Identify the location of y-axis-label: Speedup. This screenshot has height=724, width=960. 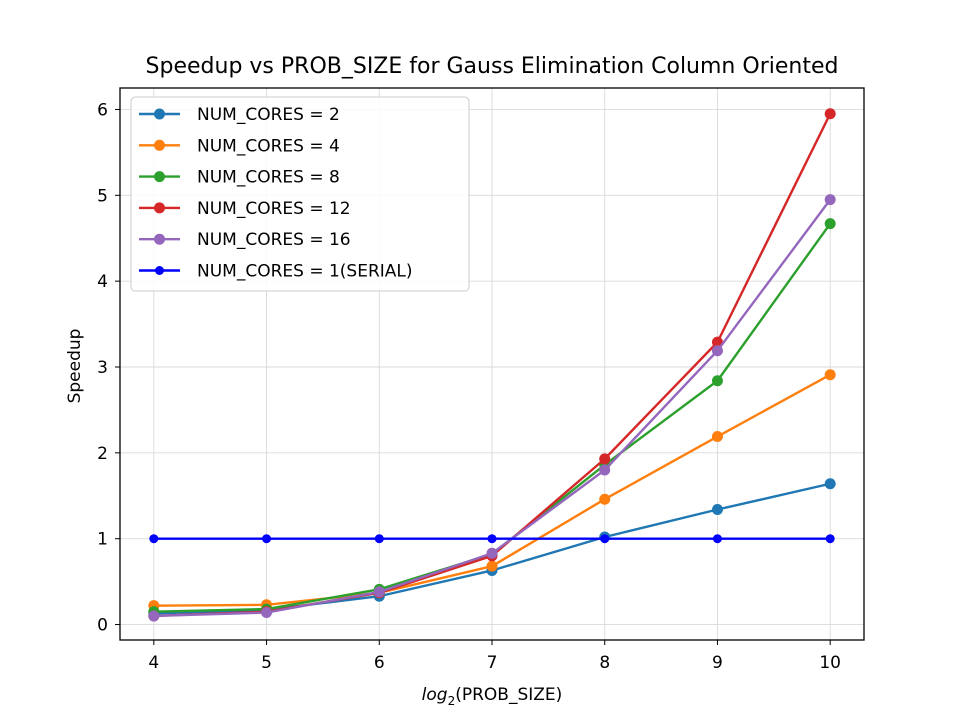
(75, 366).